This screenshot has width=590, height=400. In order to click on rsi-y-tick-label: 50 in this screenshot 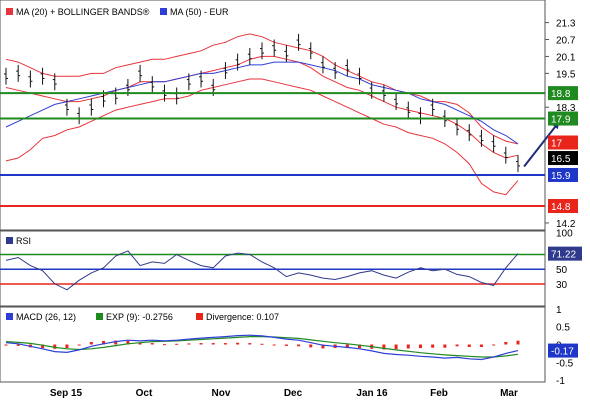, I will do `click(562, 270)`.